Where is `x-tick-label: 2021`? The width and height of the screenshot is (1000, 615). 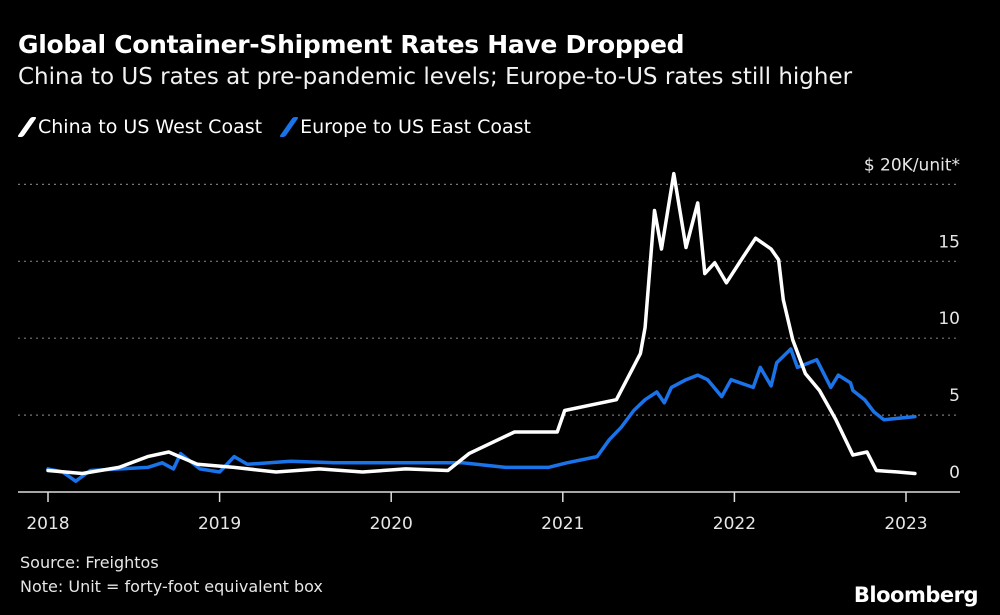 x-tick-label: 2021 is located at coordinates (562, 524).